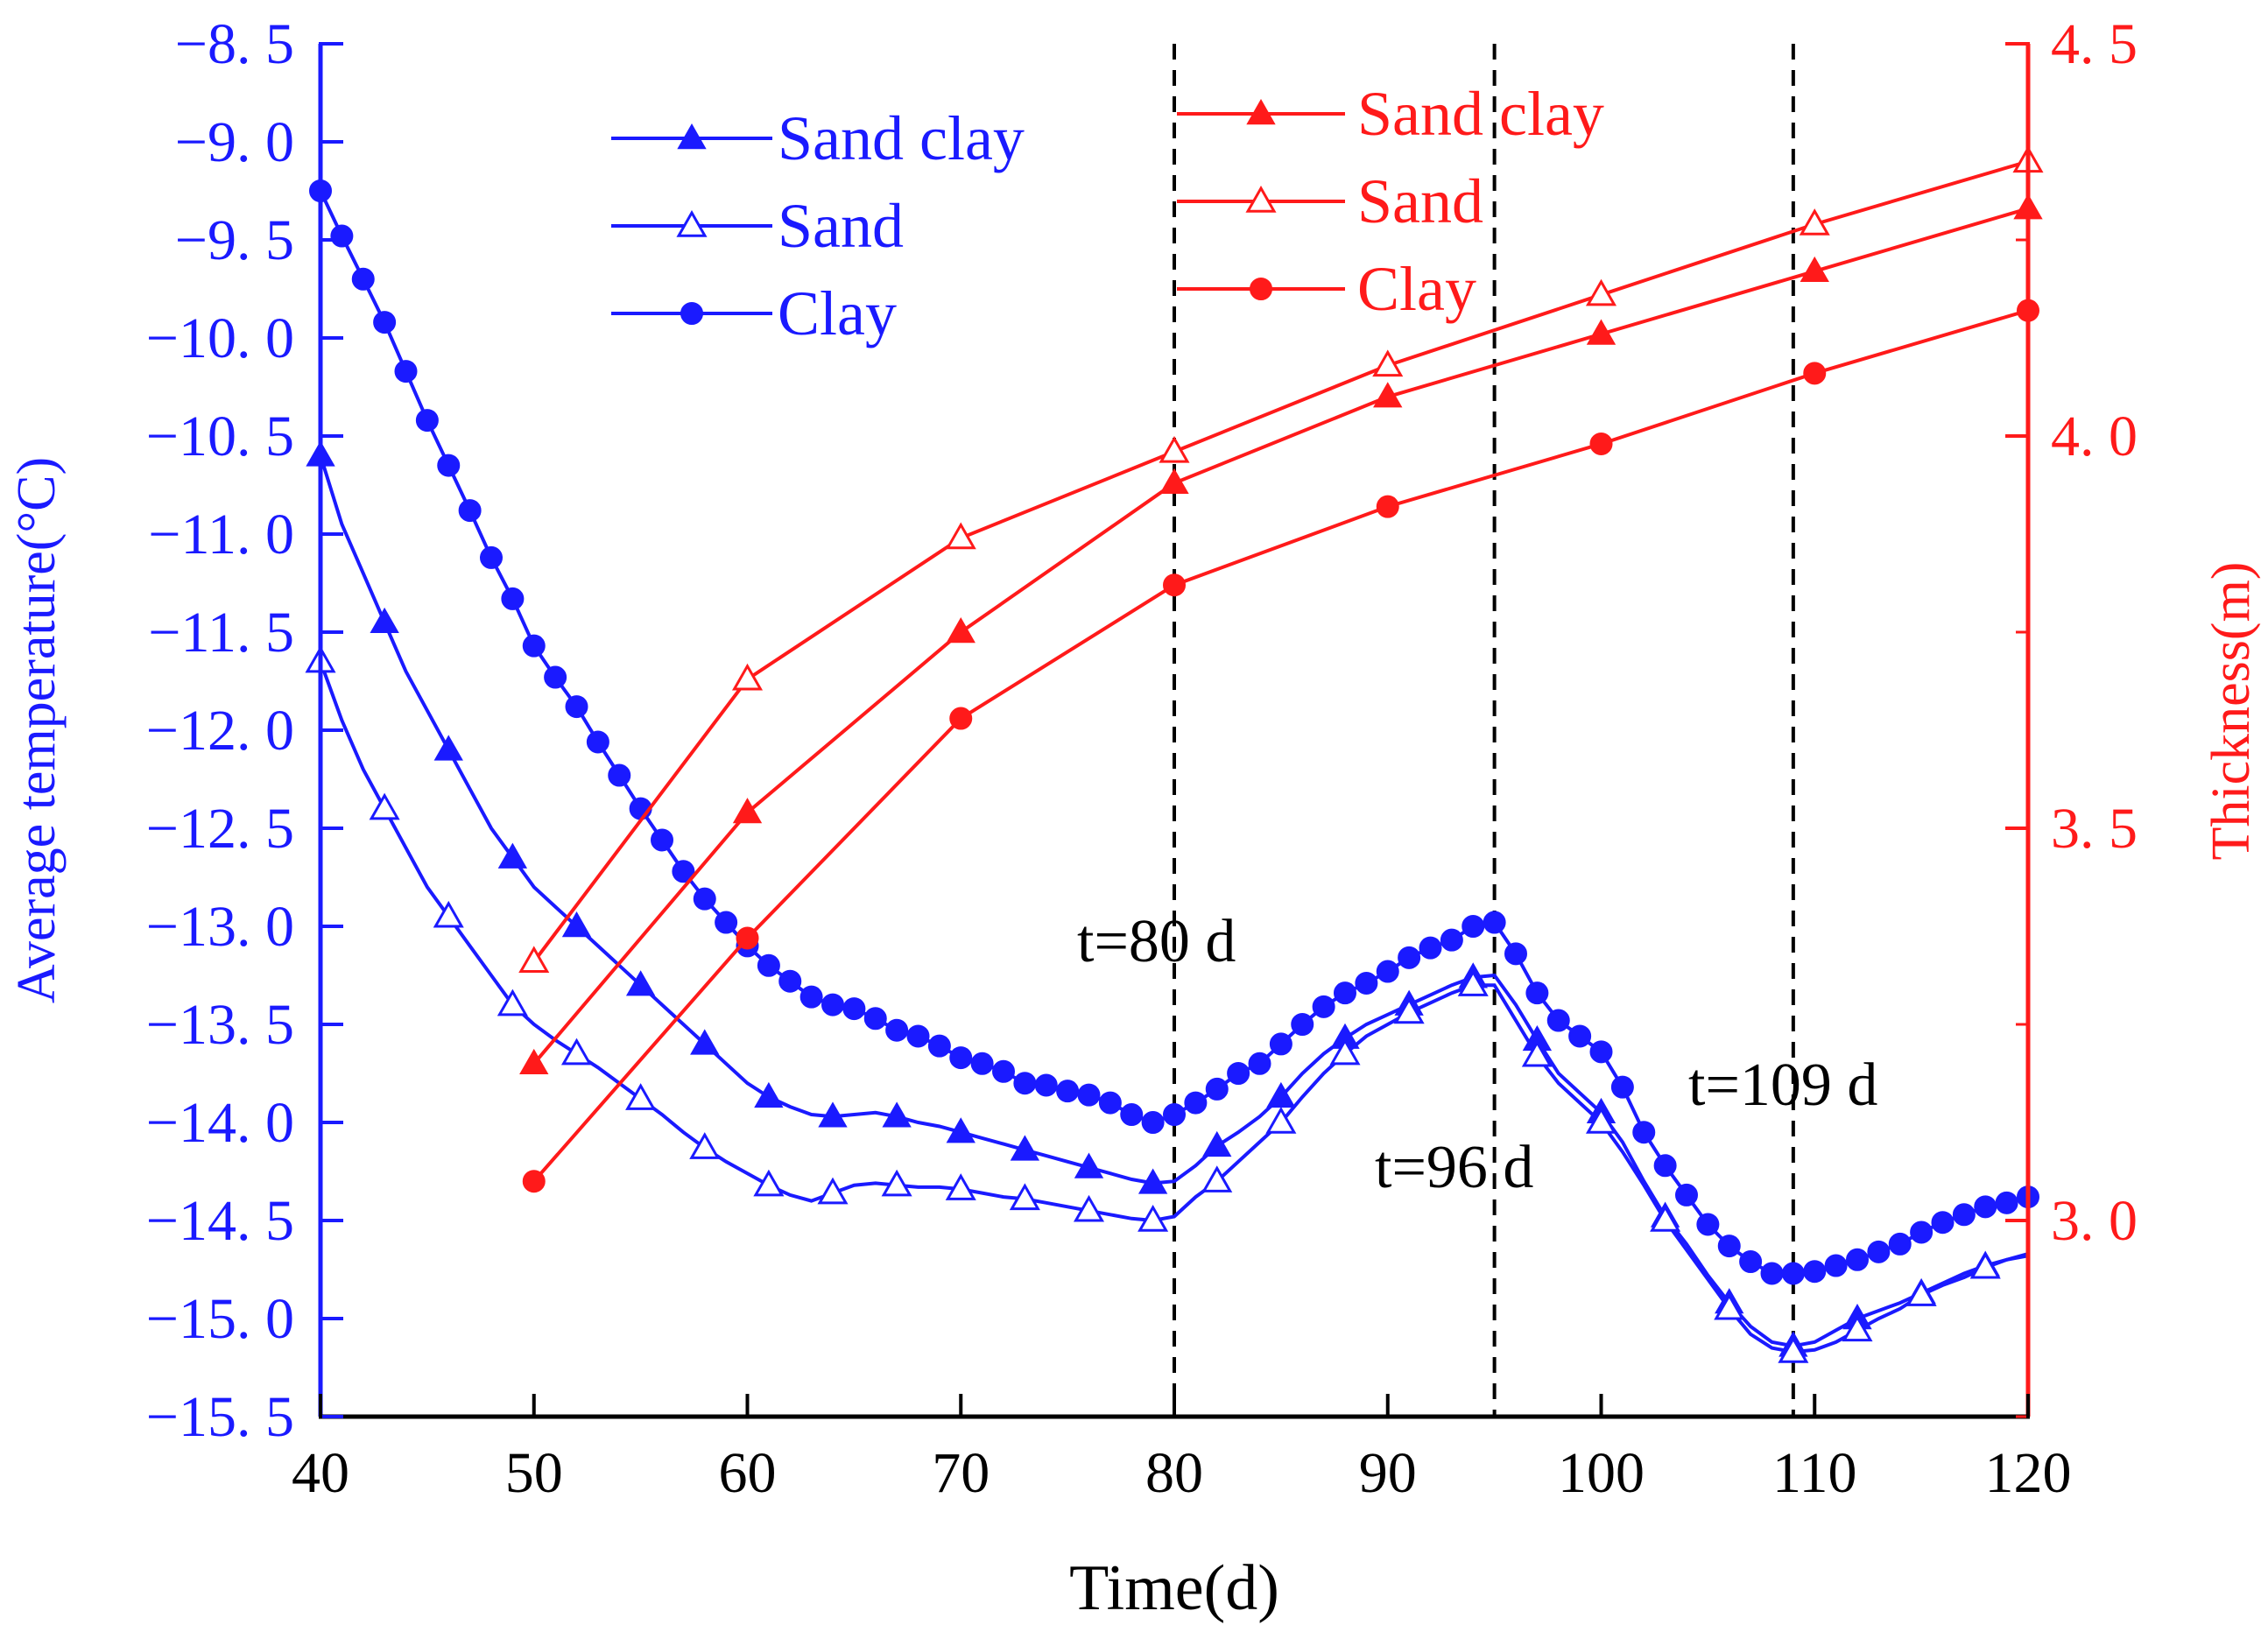 This screenshot has height=1632, width=2268. Describe the element at coordinates (1174, 1473) in the screenshot. I see `x-tick-label: 80` at that location.